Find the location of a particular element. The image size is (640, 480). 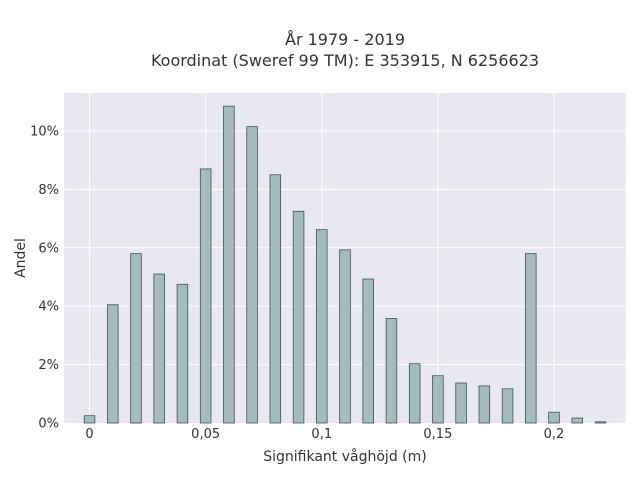

y-axis-label: Andel is located at coordinates (21, 258).